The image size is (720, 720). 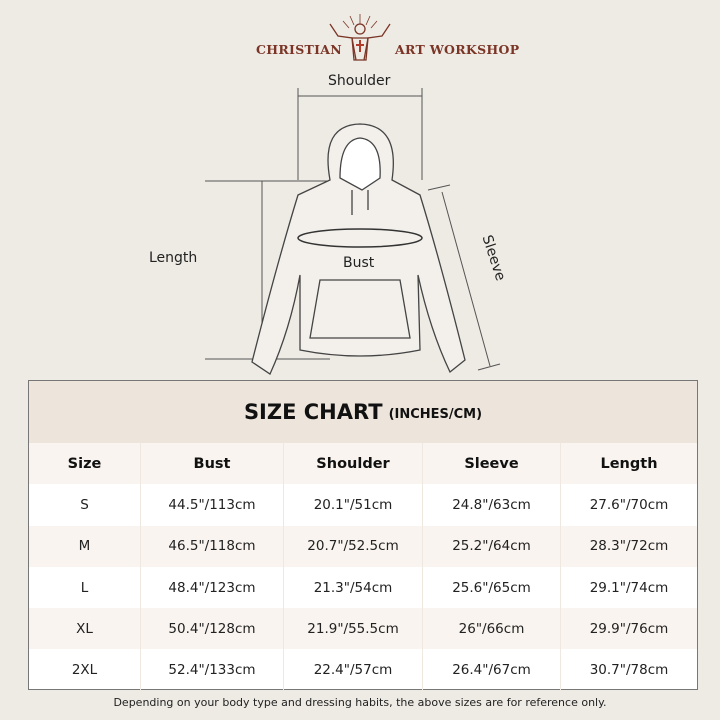 I want to click on table-cell: 25.2"/64cm, so click(x=492, y=546).